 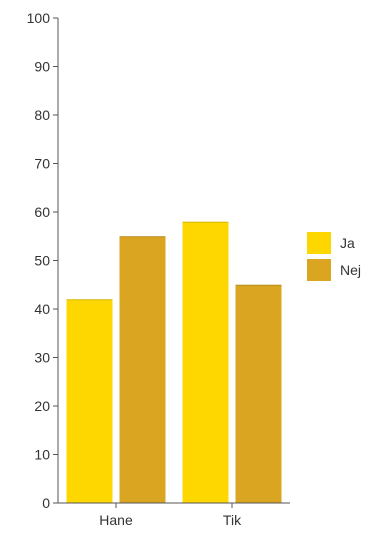 What do you see at coordinates (334, 256) in the screenshot?
I see `legend: Ja Nej` at bounding box center [334, 256].